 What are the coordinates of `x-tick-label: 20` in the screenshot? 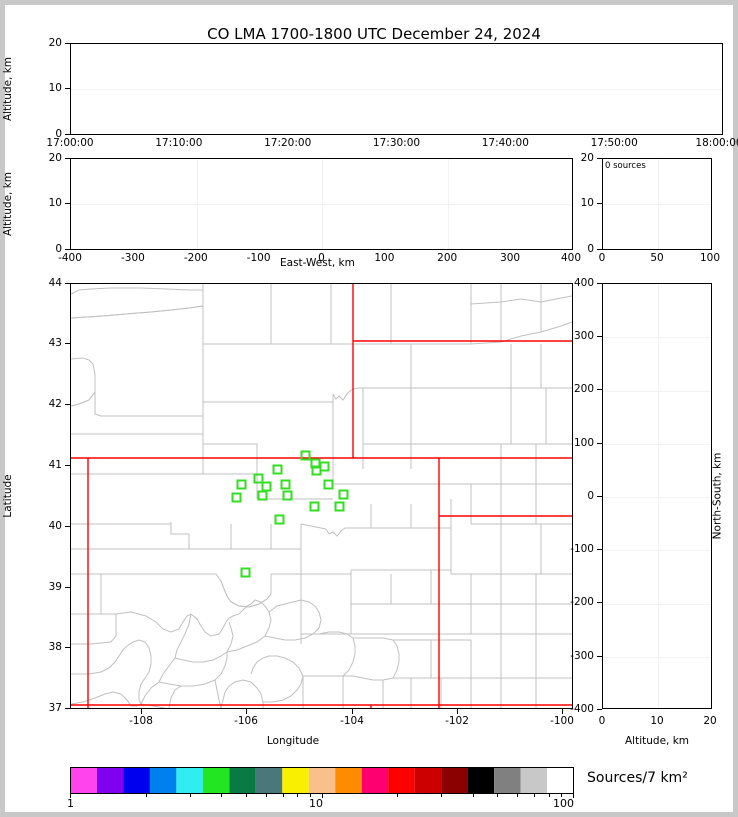 It's located at (710, 721).